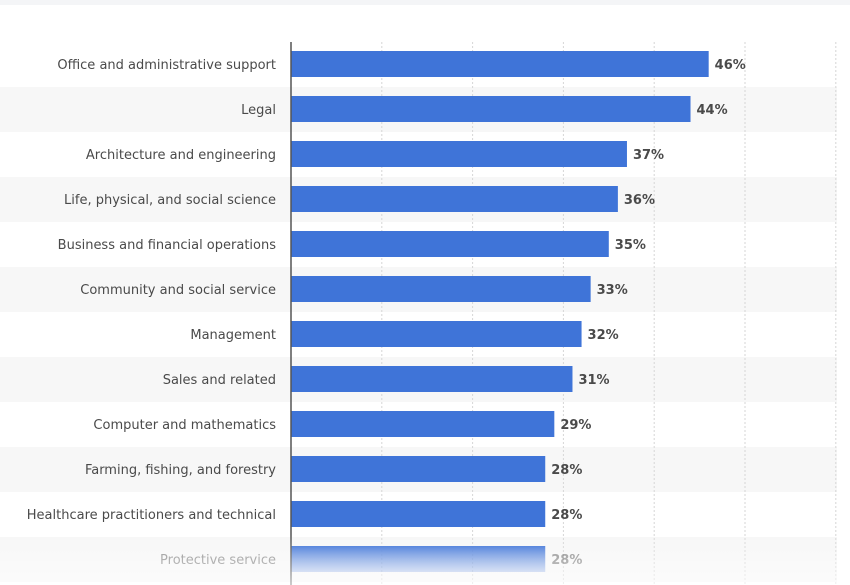  I want to click on value-label: 36%, so click(639, 200).